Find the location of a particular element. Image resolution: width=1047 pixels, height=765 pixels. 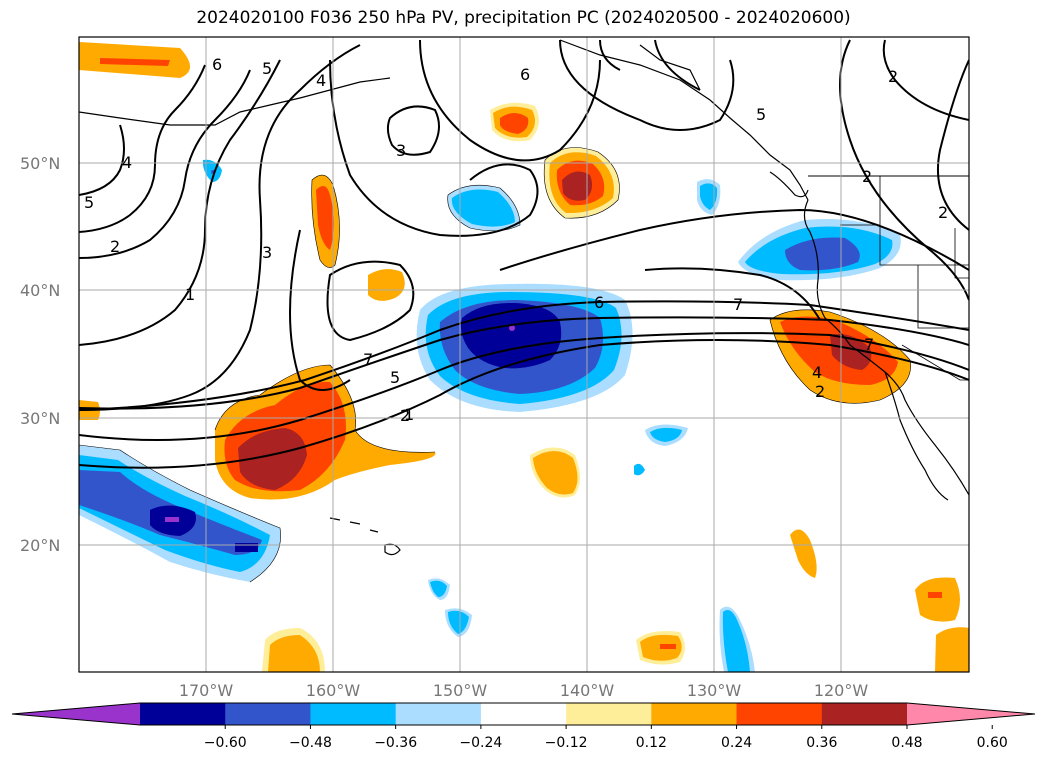

colorbar-tick-label: −0.24 is located at coordinates (480, 743).